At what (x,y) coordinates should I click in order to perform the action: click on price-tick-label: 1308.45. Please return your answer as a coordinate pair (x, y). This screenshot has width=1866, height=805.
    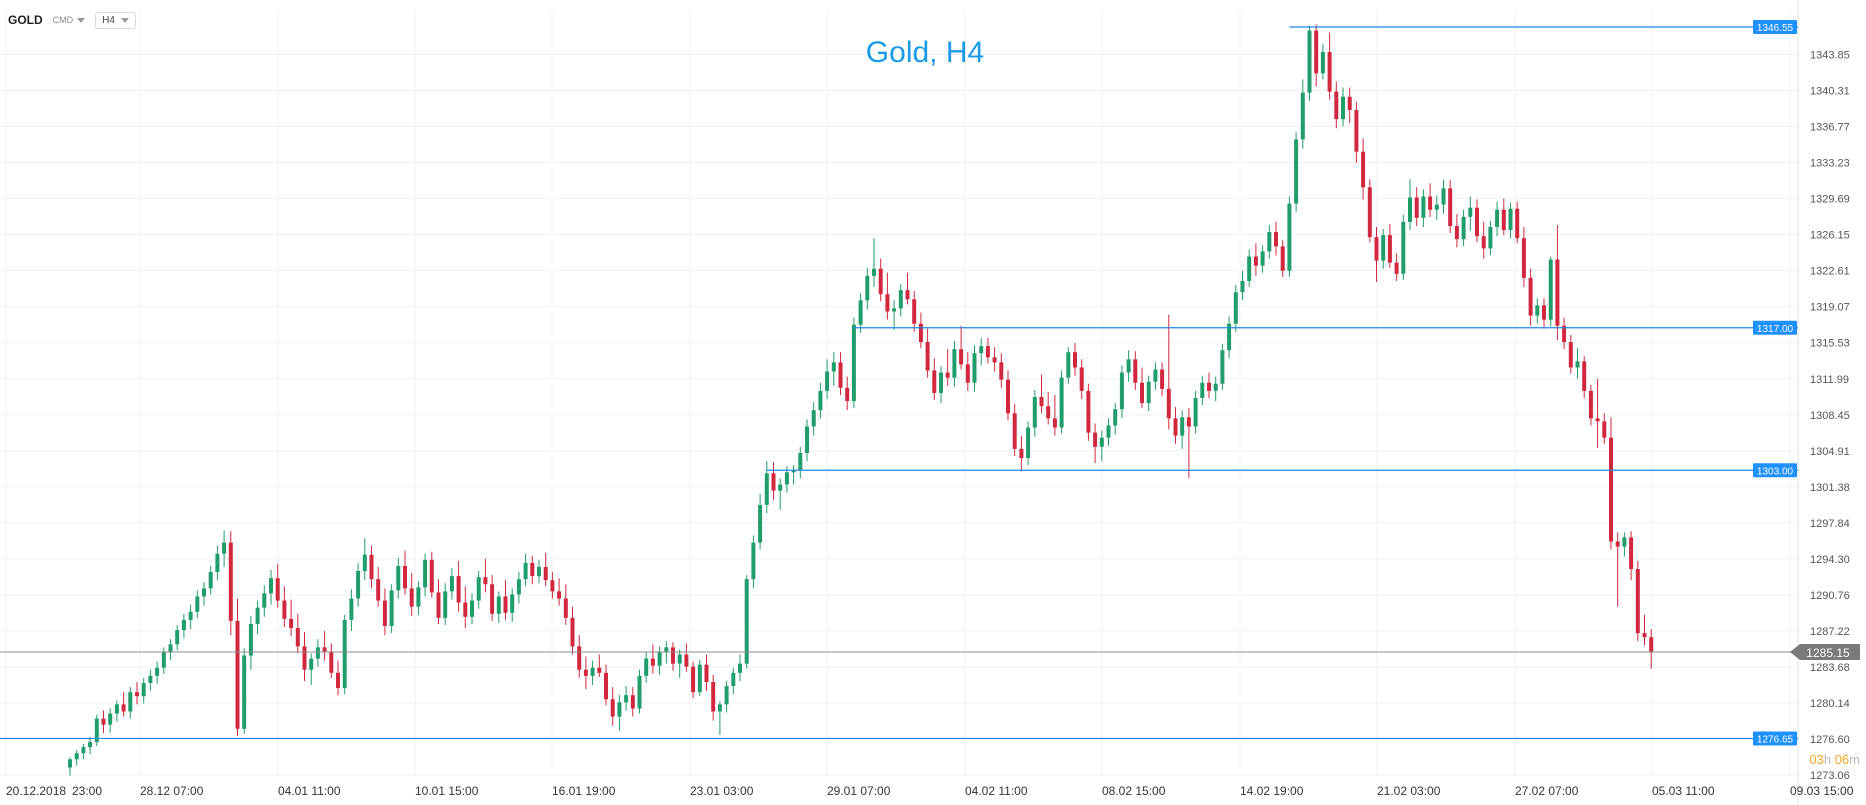
    Looking at the image, I should click on (1830, 416).